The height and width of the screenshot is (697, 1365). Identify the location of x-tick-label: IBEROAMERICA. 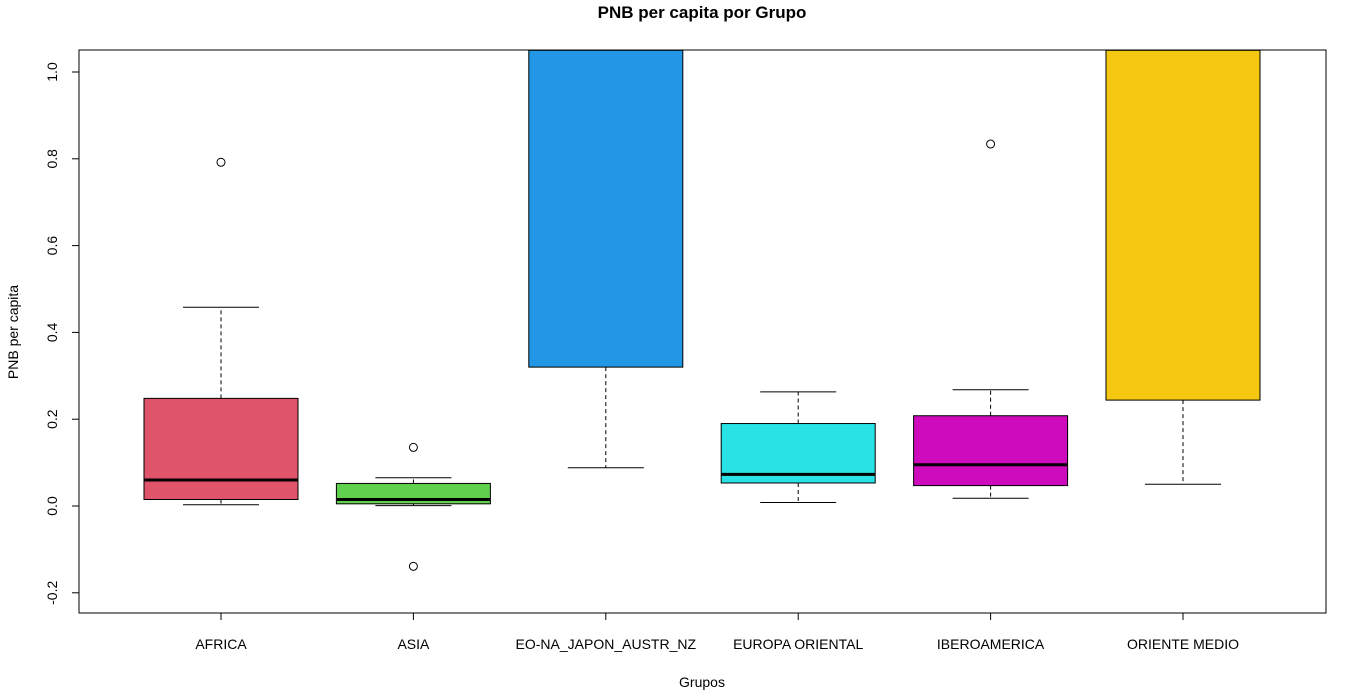
(991, 644).